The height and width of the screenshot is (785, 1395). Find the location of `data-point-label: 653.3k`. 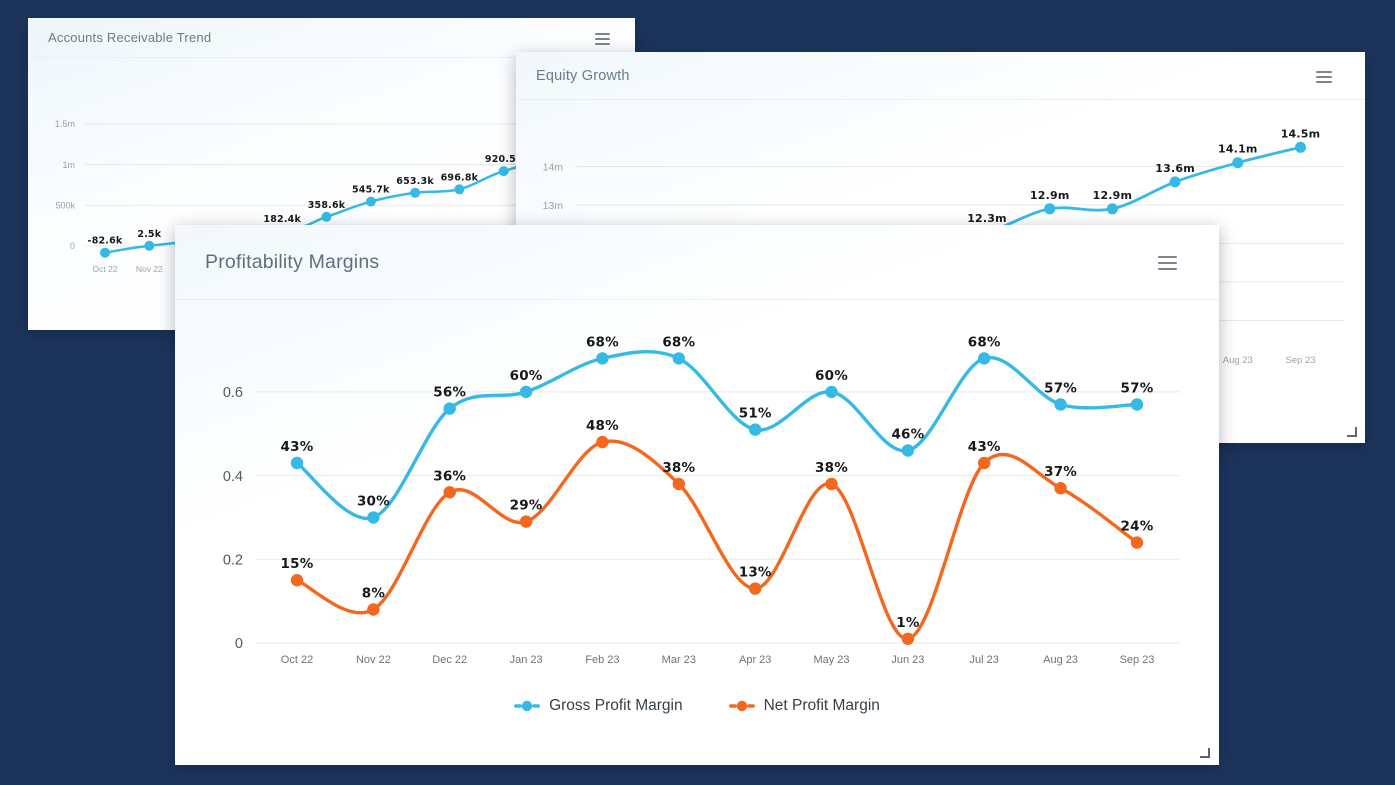

data-point-label: 653.3k is located at coordinates (415, 181).